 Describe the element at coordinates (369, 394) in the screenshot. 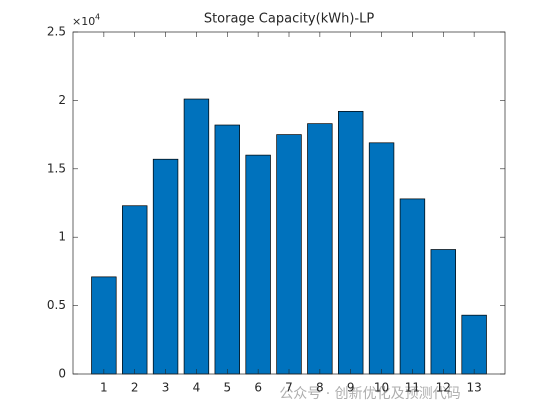

I see `watermark: 公众号 · 创新优化及预测代码` at that location.